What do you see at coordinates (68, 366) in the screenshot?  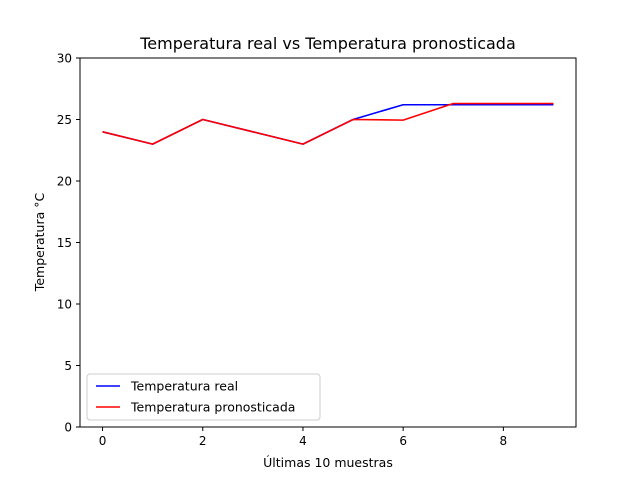 I see `y-tick-label: 5` at bounding box center [68, 366].